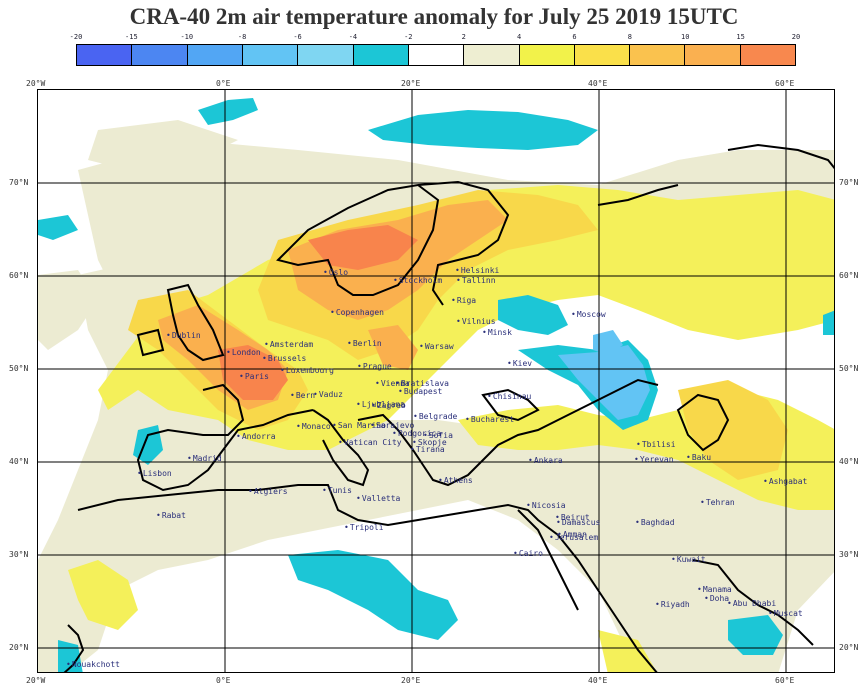 This screenshot has height=695, width=868. I want to click on colorbar-tick-label: -4, so click(353, 37).